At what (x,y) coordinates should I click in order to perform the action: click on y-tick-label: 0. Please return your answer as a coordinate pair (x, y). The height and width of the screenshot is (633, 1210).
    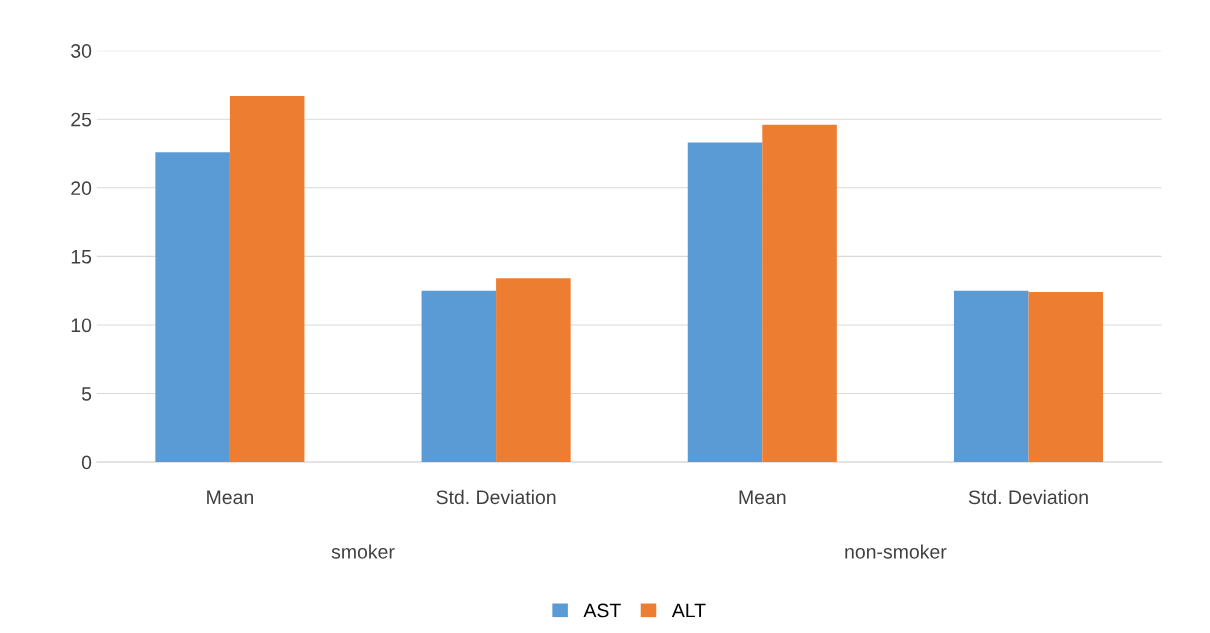
    Looking at the image, I should click on (86, 462).